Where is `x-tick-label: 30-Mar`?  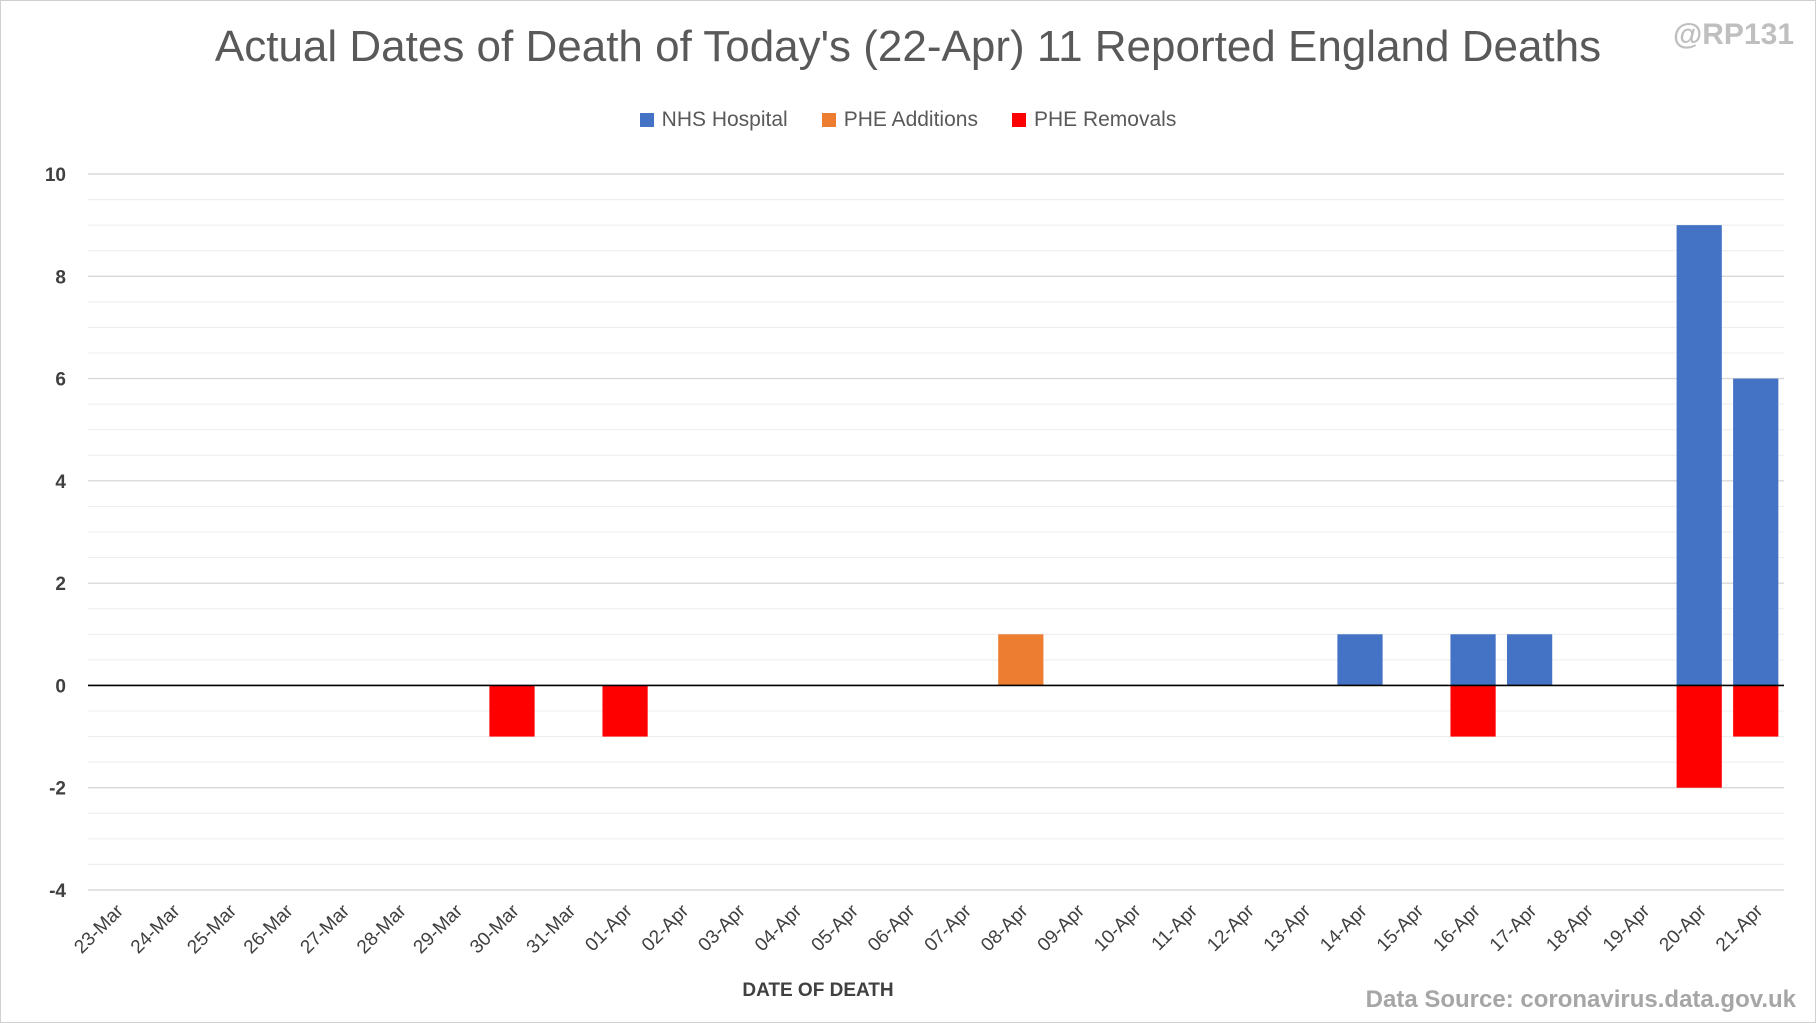 x-tick-label: 30-Mar is located at coordinates (495, 929).